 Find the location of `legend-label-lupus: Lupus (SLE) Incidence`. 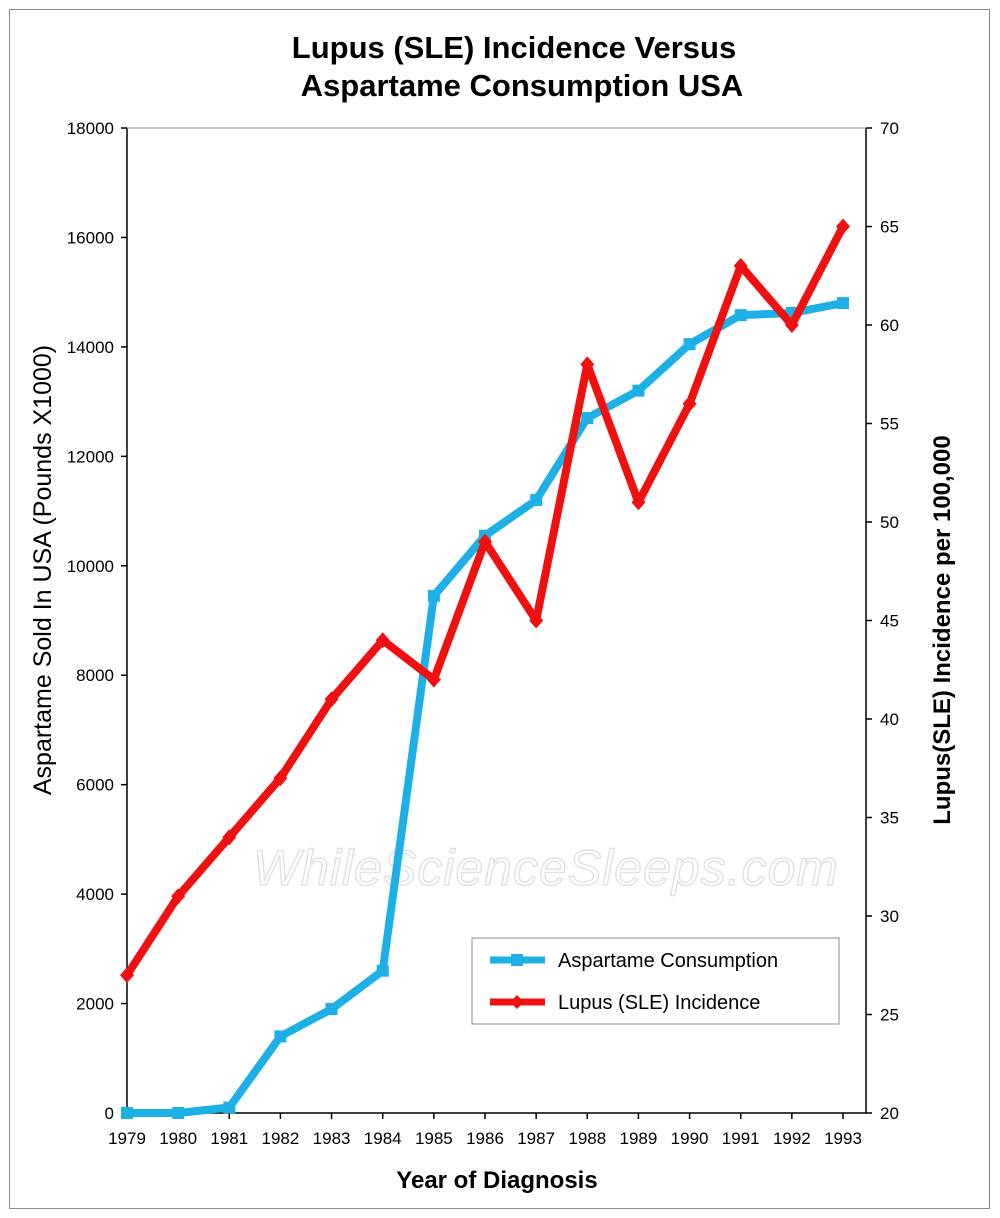

legend-label-lupus: Lupus (SLE) Incidence is located at coordinates (659, 1003).